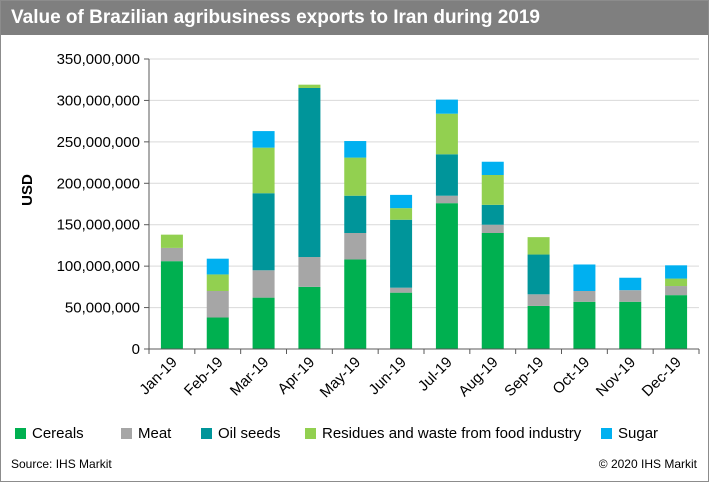 The image size is (709, 482). I want to click on legend-item-residues-and-waste-from-food-industry: Residues and waste from food industry, so click(443, 433).